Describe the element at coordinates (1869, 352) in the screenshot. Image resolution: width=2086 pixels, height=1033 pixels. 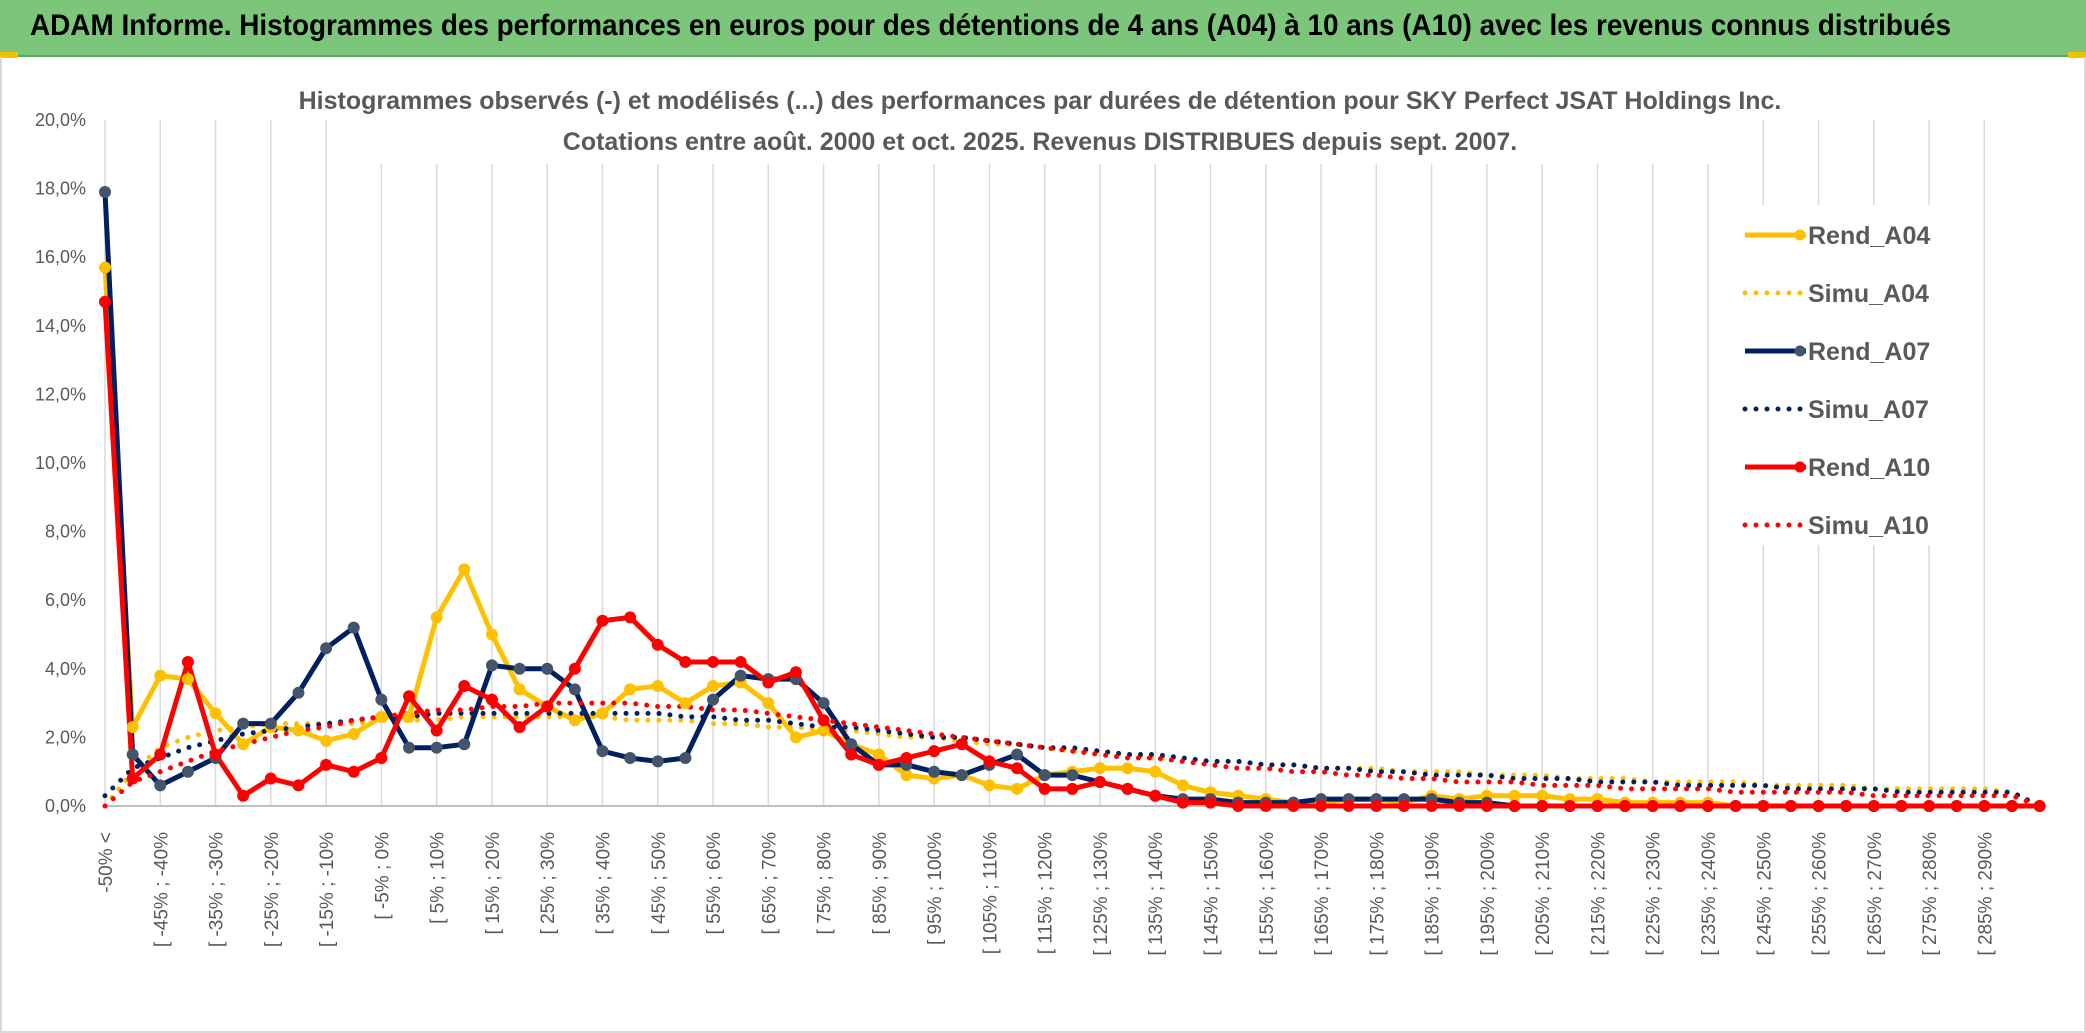
I see `legend-label-rend-a07: Rend_A07` at that location.